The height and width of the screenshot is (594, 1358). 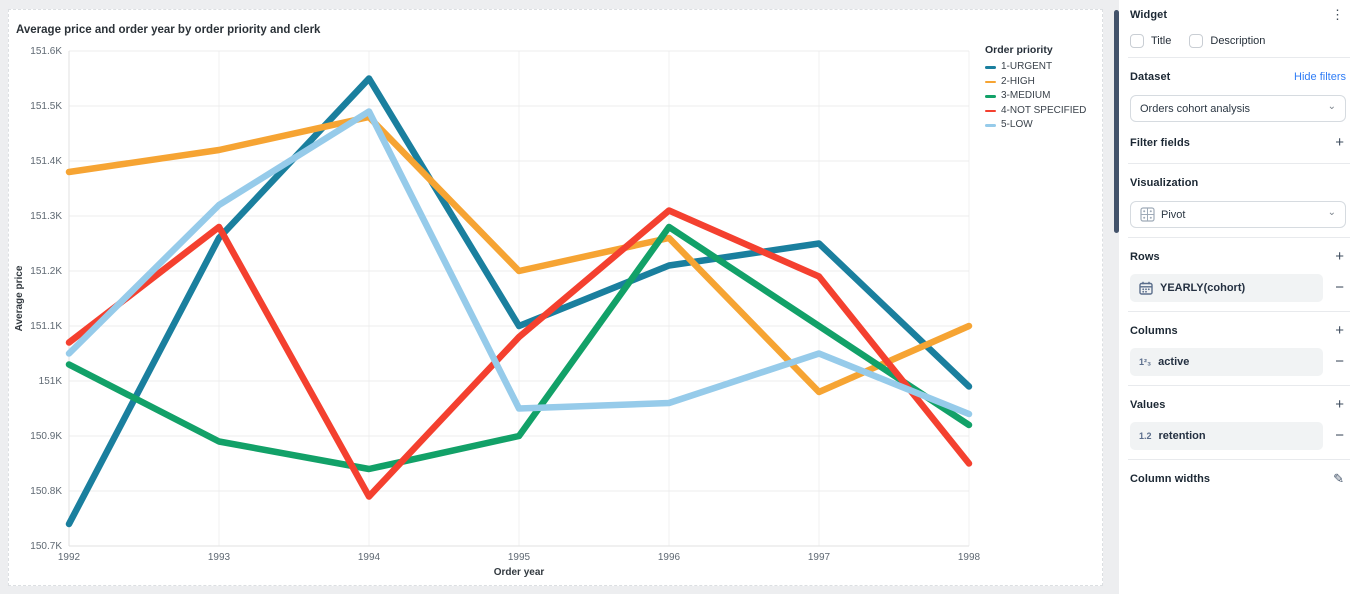 What do you see at coordinates (1145, 362) in the screenshot?
I see `number-type-icon: 1²₃` at bounding box center [1145, 362].